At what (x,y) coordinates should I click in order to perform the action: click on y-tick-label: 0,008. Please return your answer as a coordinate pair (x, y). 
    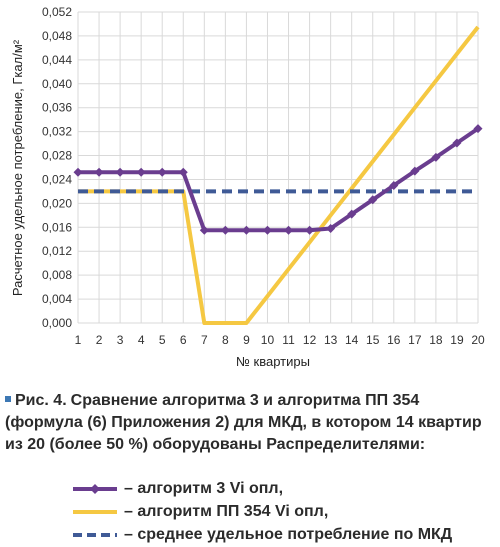
    Looking at the image, I should click on (57, 275).